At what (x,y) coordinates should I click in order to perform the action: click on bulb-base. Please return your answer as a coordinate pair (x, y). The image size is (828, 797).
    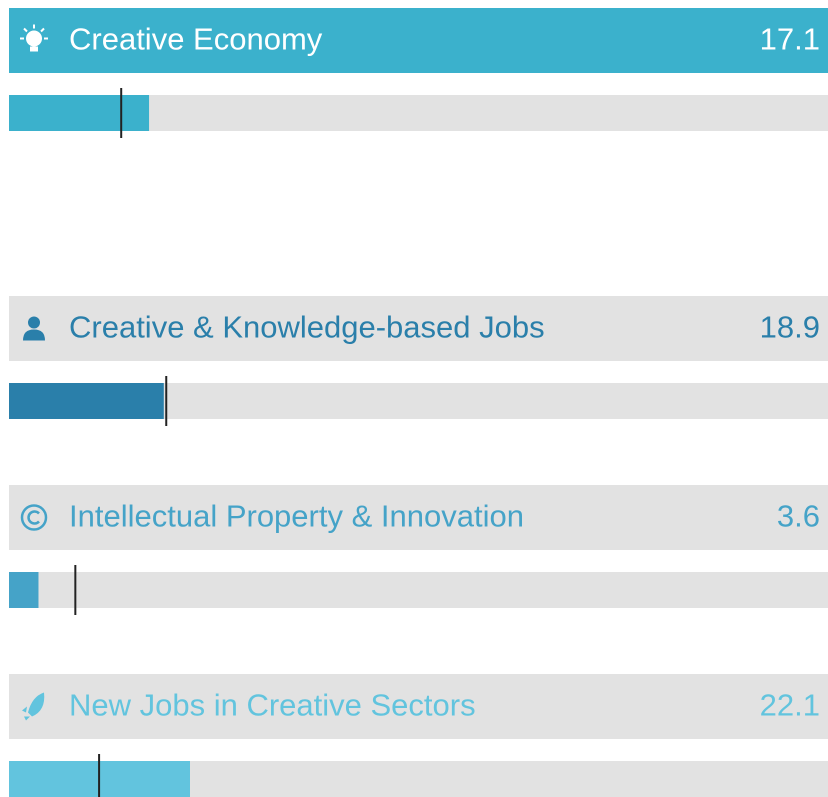
    Looking at the image, I should click on (34, 49).